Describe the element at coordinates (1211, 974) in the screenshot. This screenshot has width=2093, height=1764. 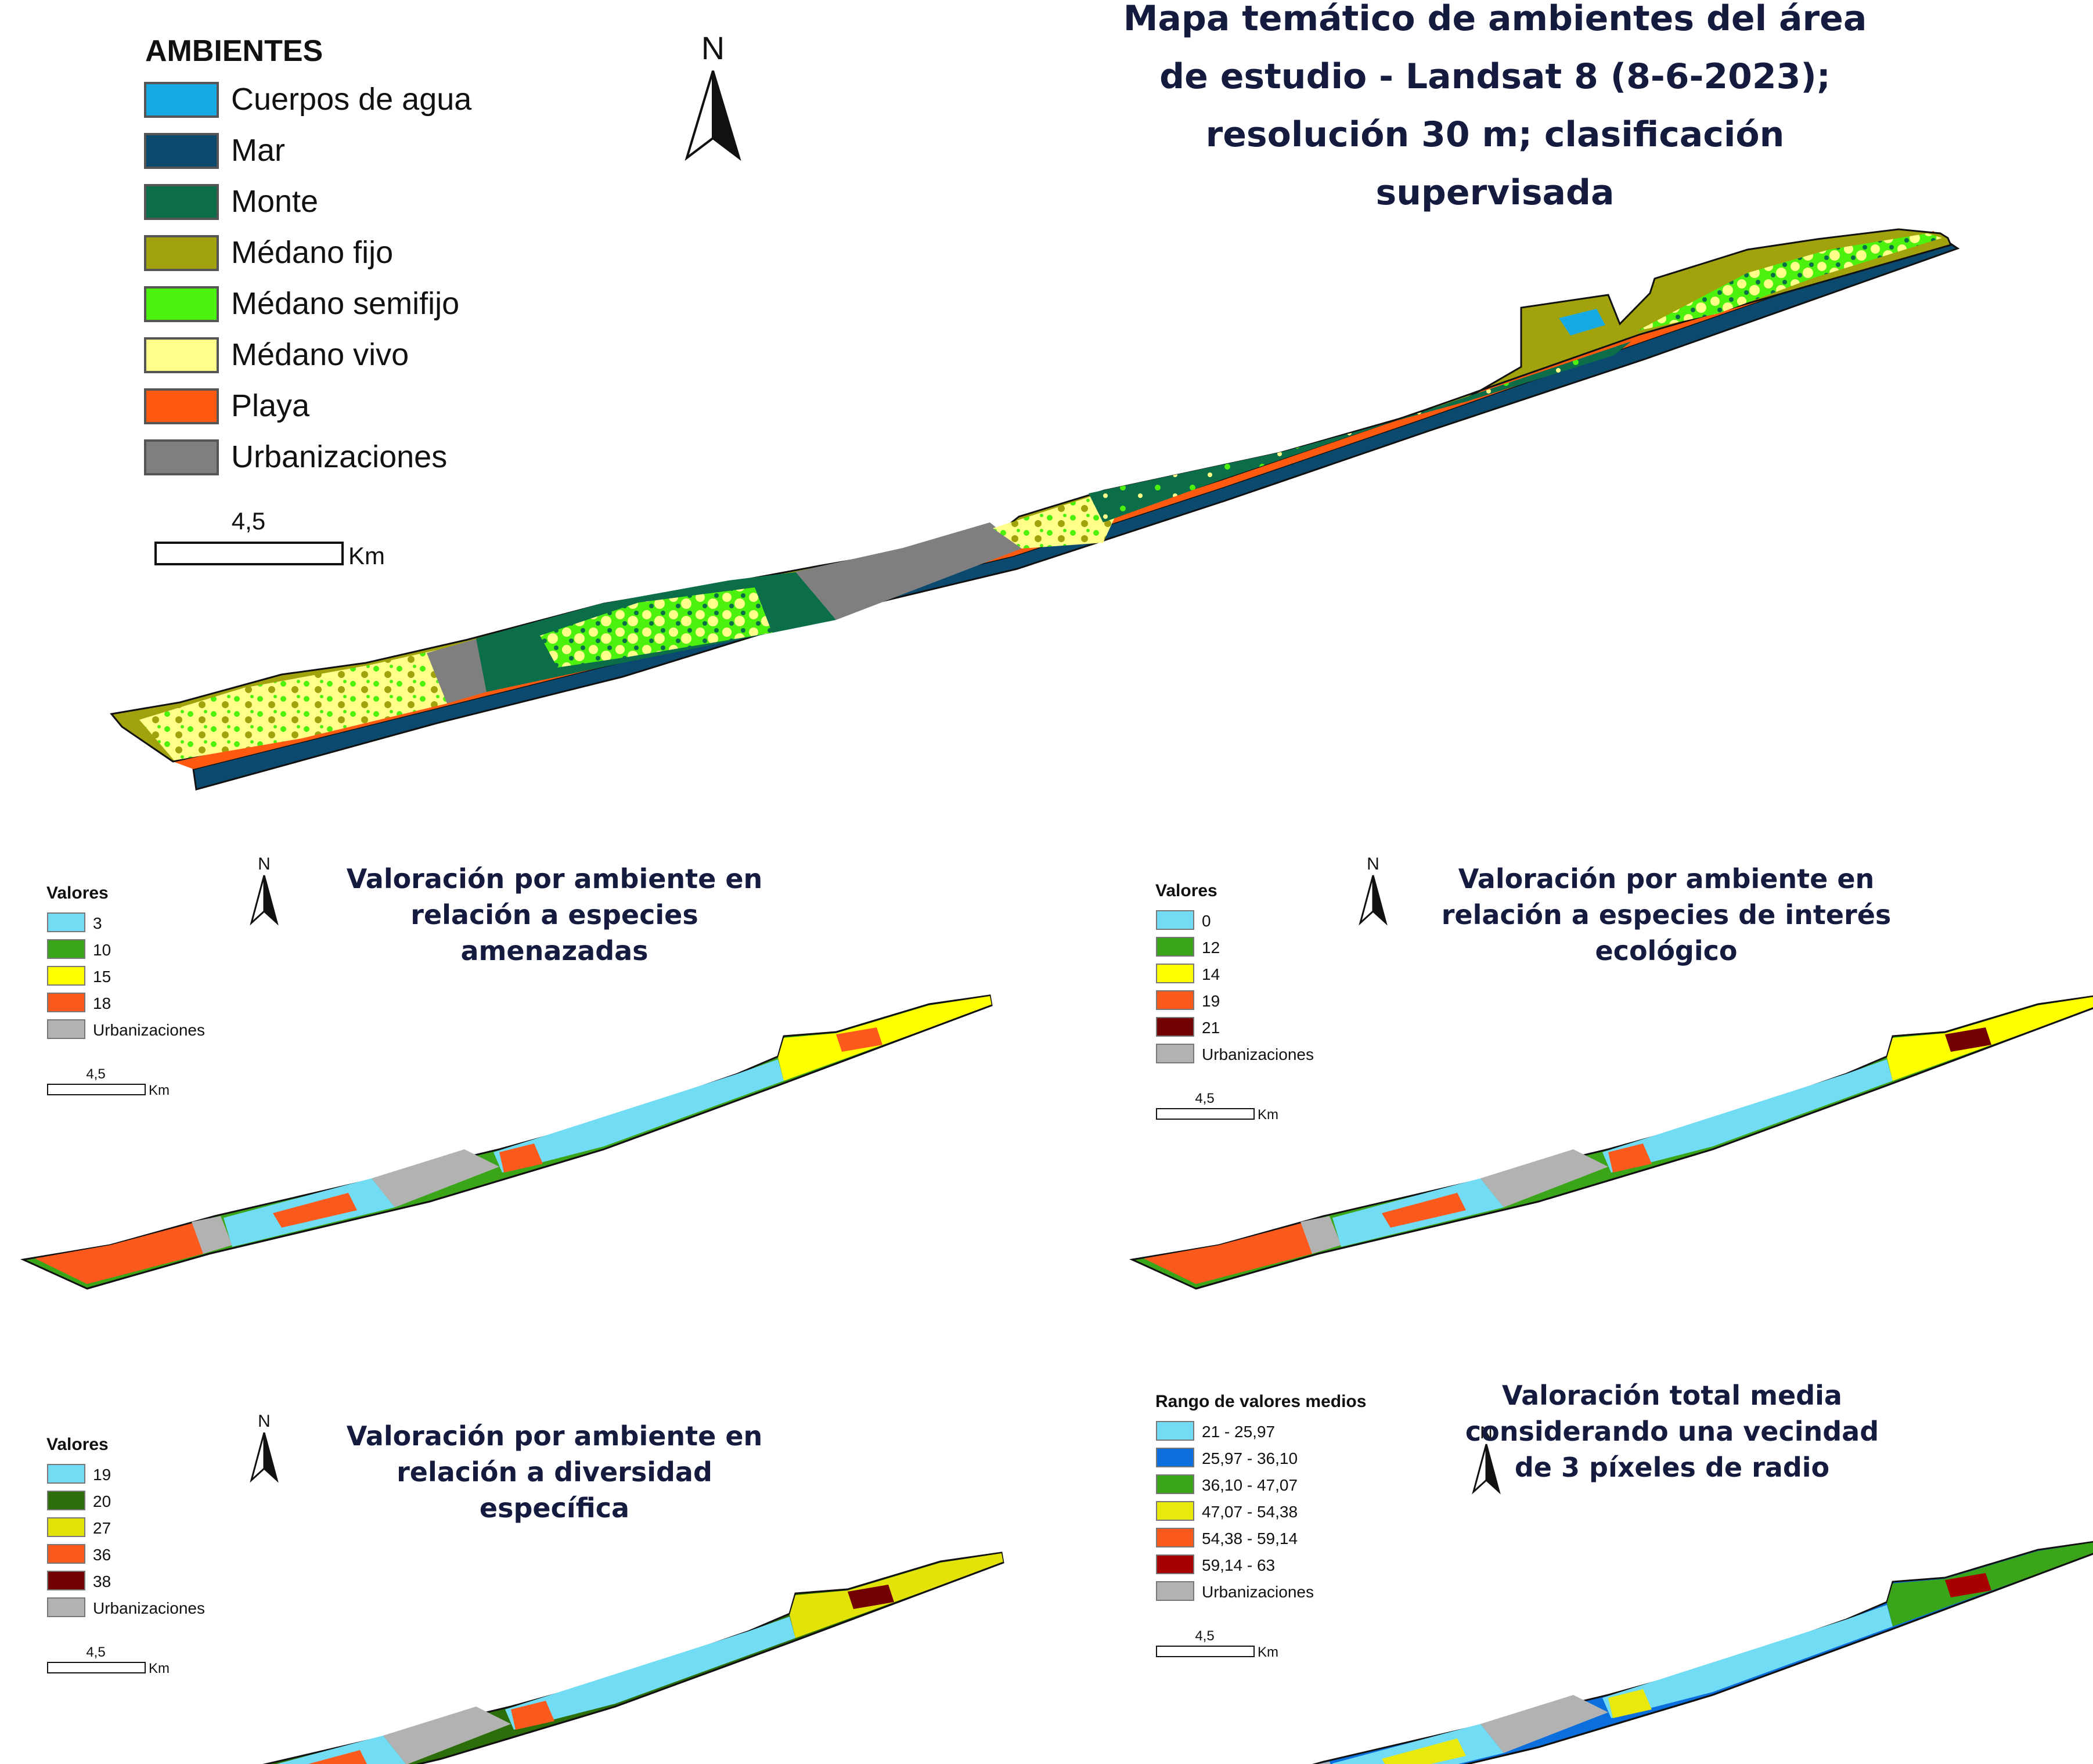
I see `panel-legend-label: 14` at that location.